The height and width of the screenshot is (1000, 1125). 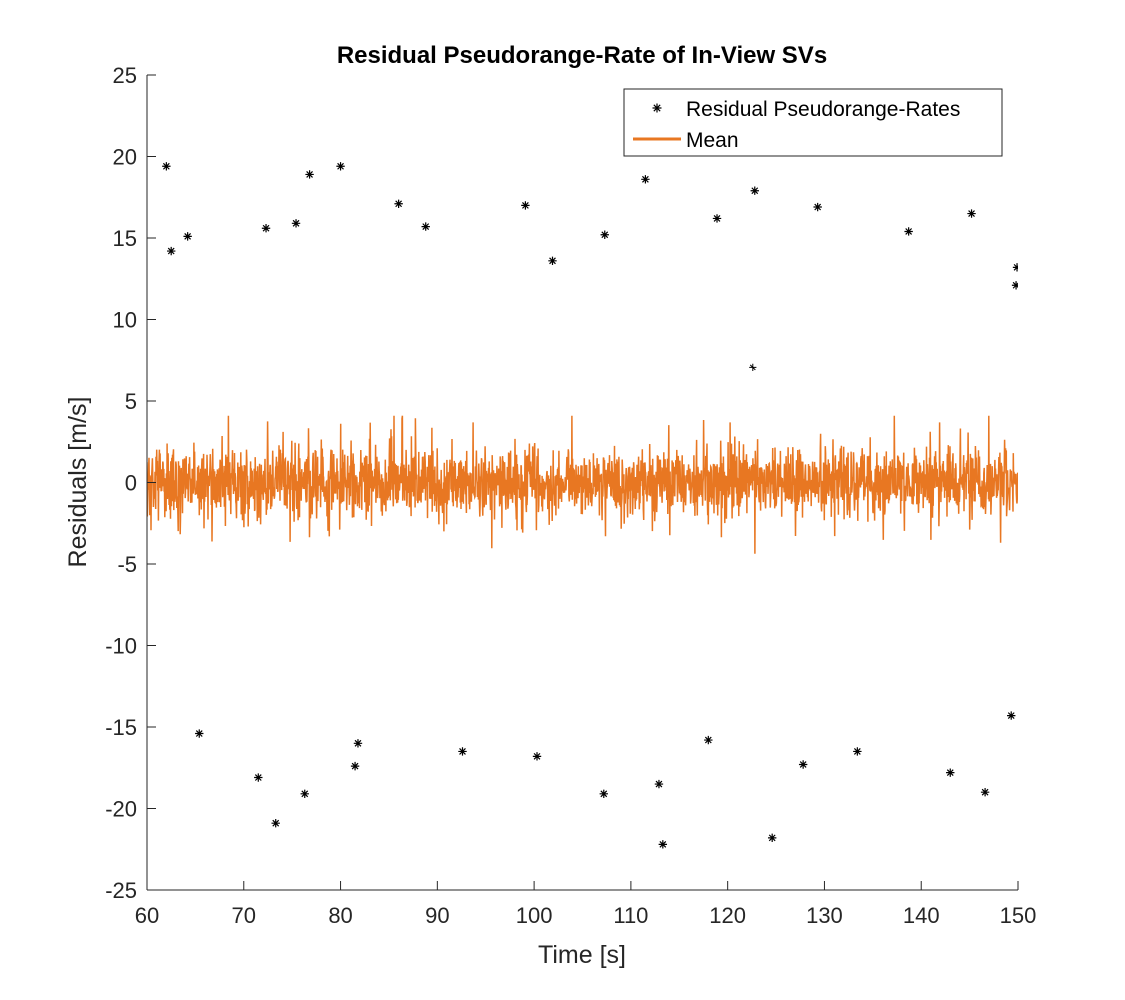 I want to click on x-tick-label: 120, so click(x=727, y=915).